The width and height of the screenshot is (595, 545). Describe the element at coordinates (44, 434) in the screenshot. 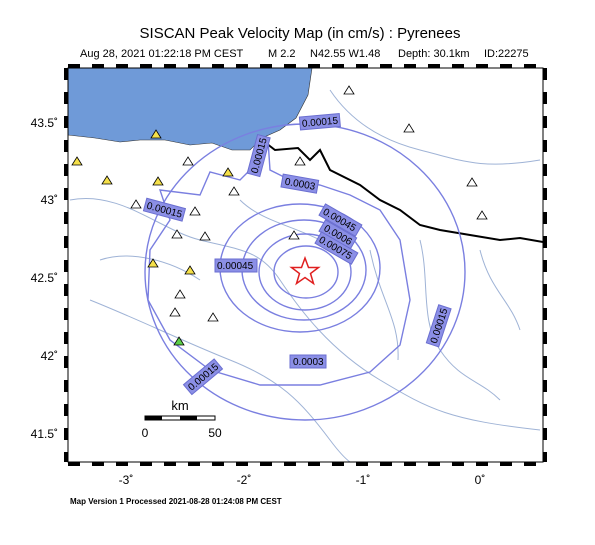

I see `lat-label: 41.5˚` at that location.